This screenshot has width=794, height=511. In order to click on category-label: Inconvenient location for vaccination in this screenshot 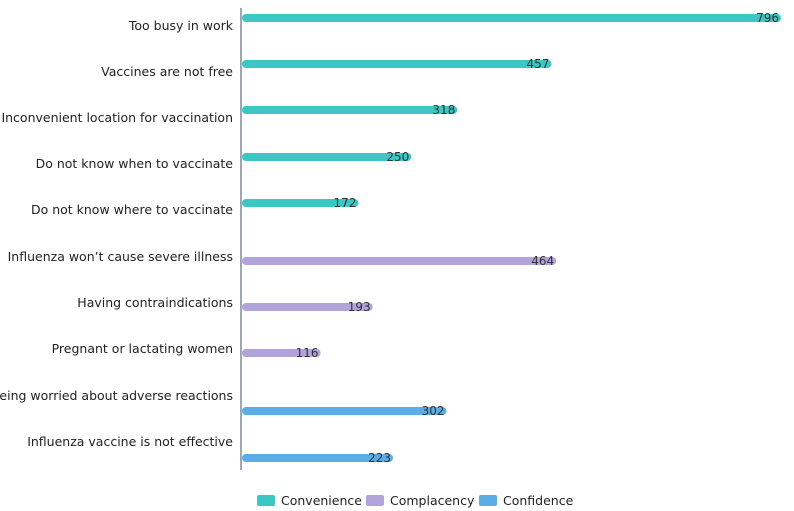, I will do `click(117, 117)`.